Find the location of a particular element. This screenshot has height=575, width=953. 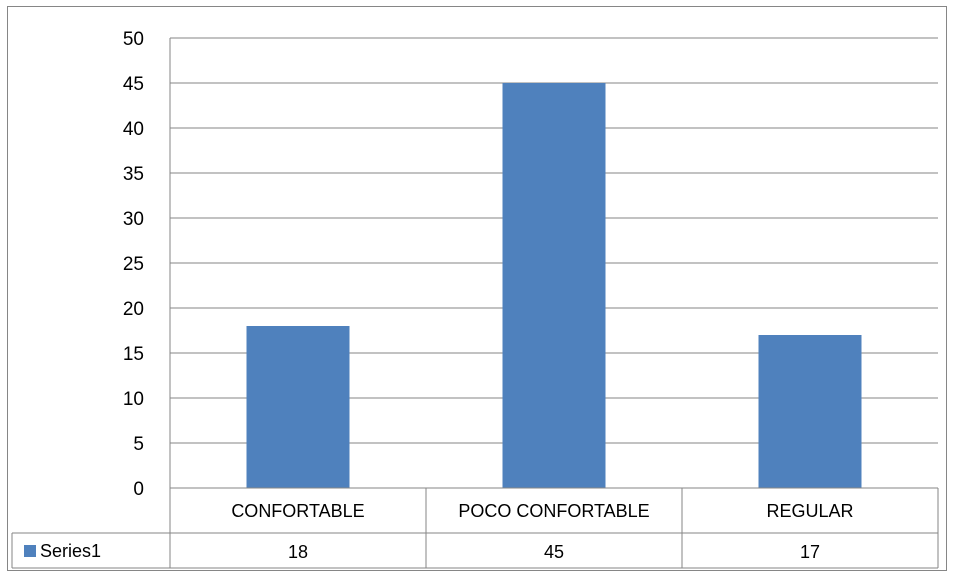

y-tick-label: 50 is located at coordinates (133, 39).